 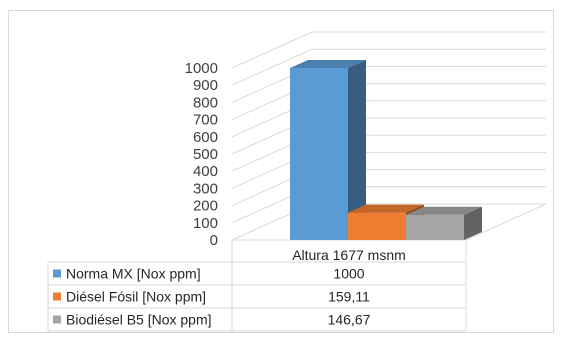 I want to click on floor-right-edge, so click(x=506, y=222).